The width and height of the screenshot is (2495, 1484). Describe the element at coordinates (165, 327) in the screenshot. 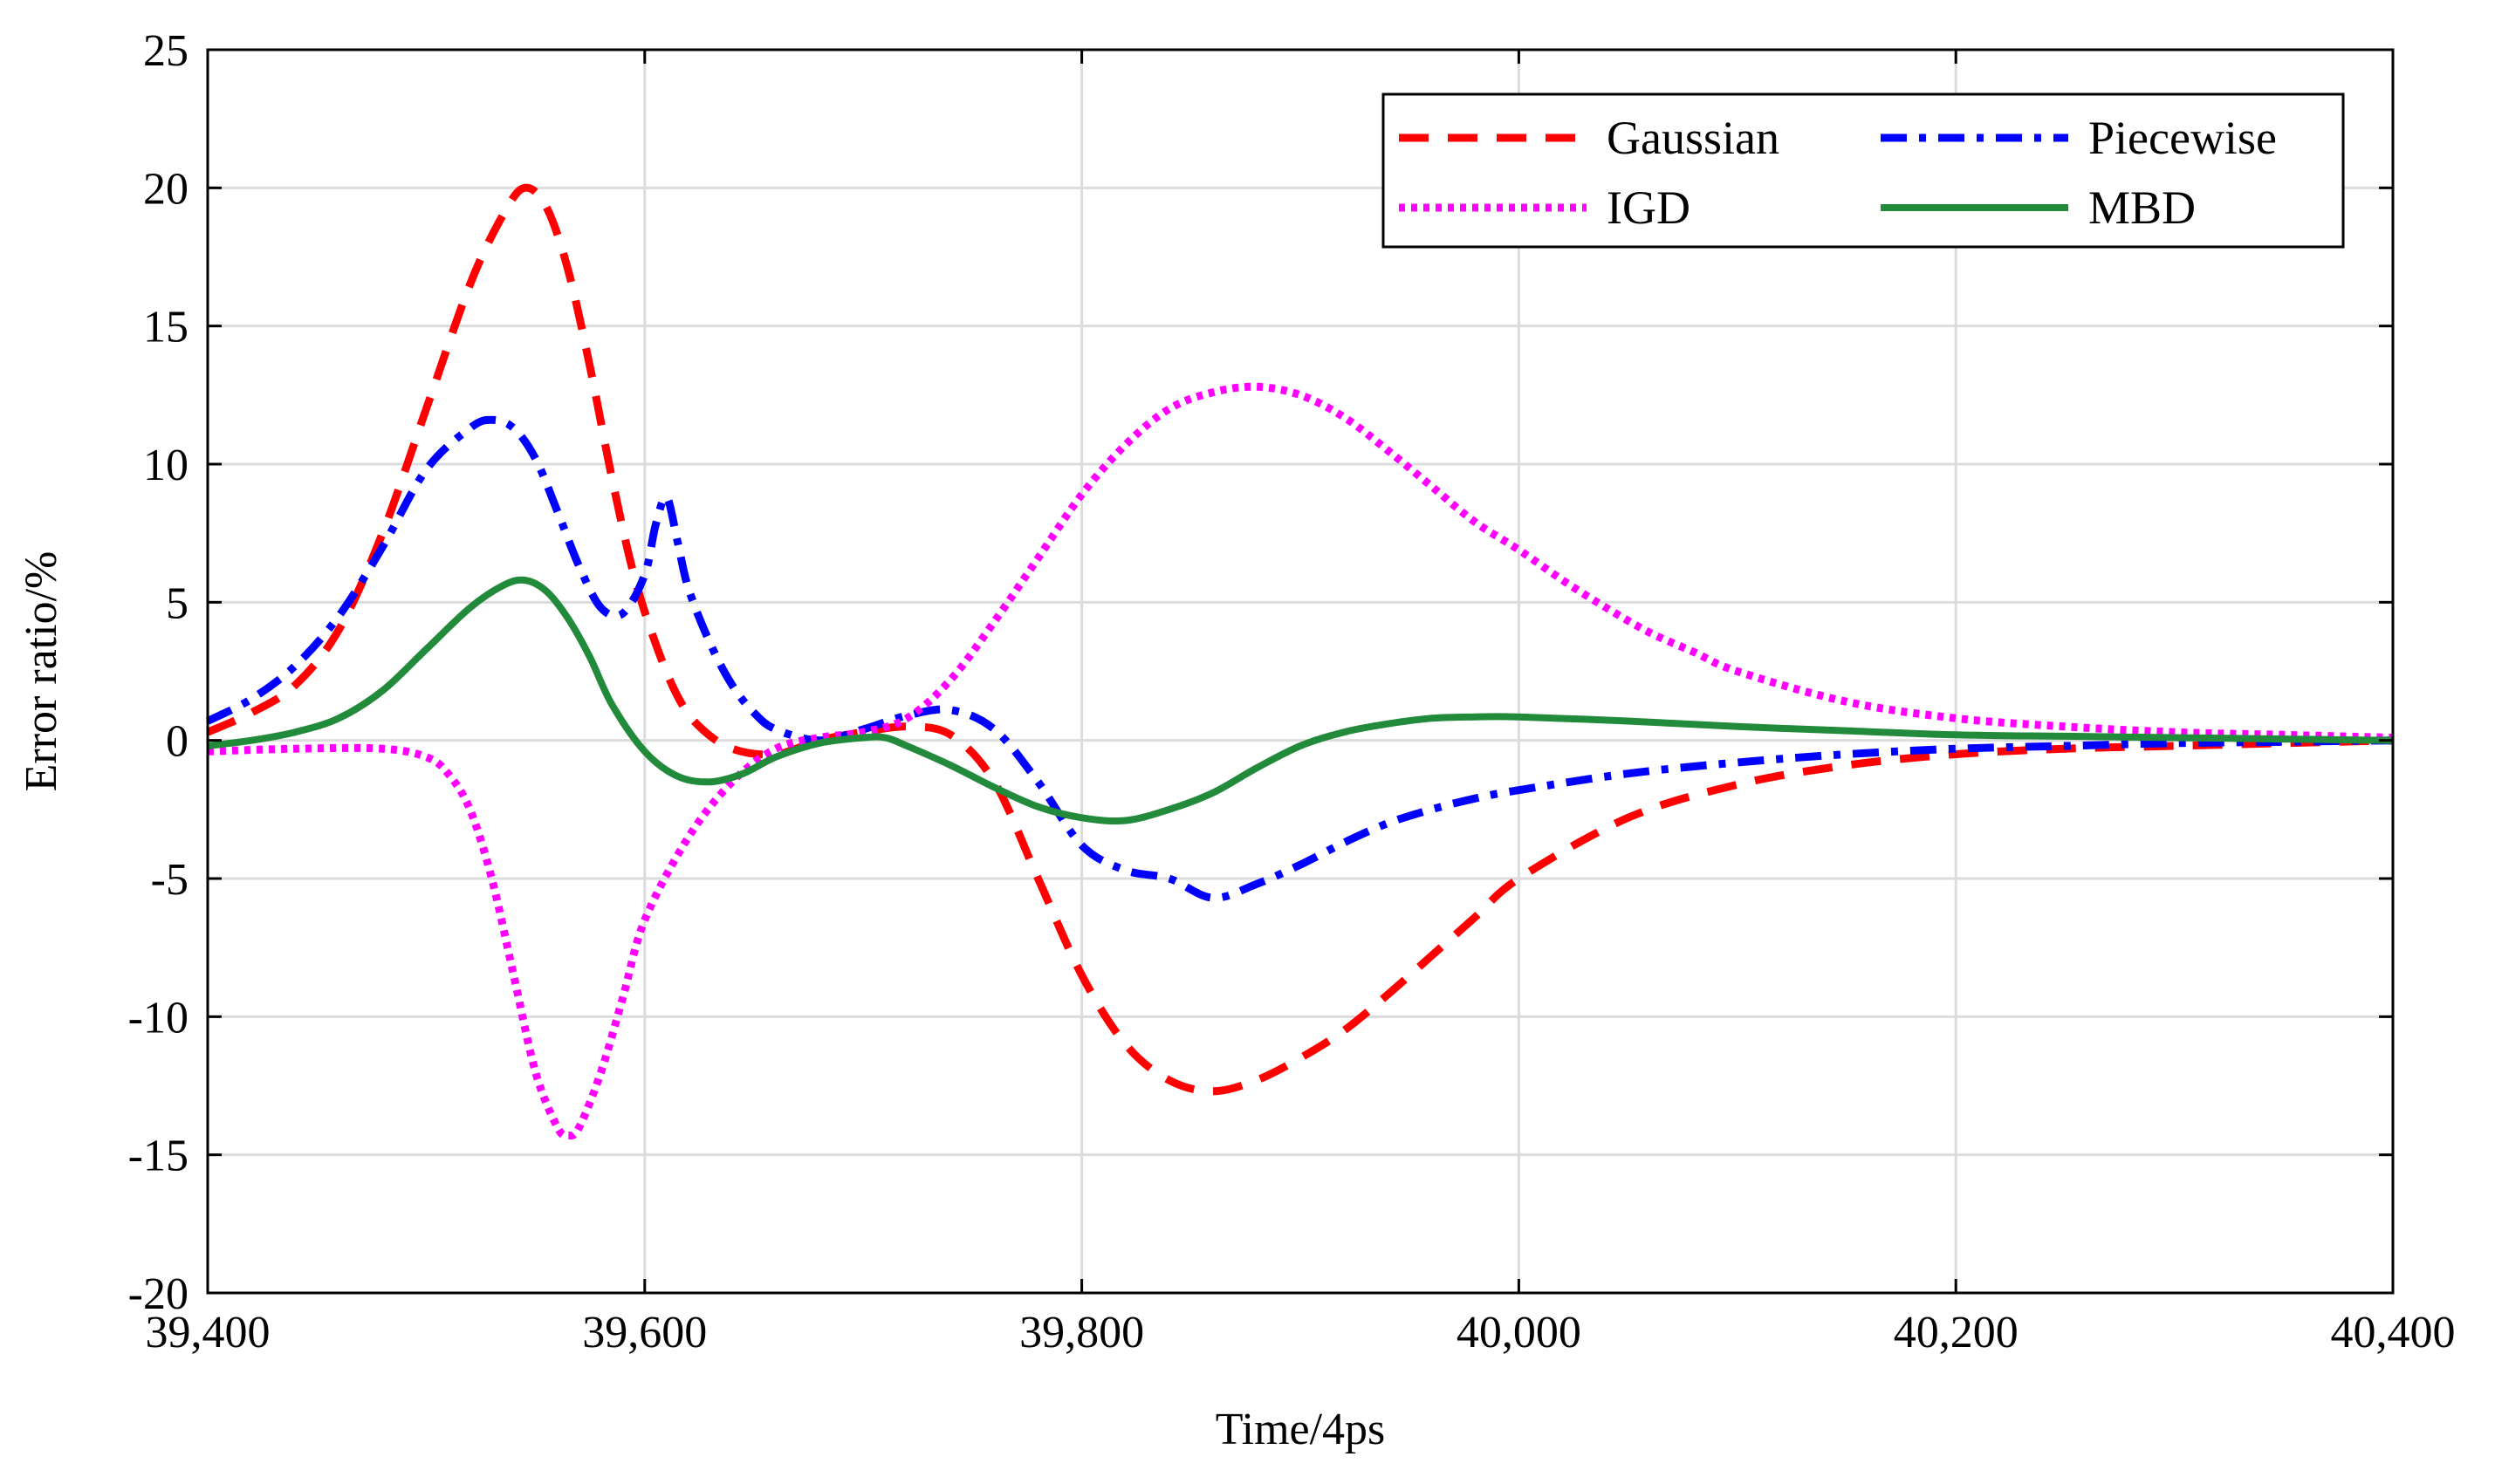

I see `y-tick-label: 15` at that location.